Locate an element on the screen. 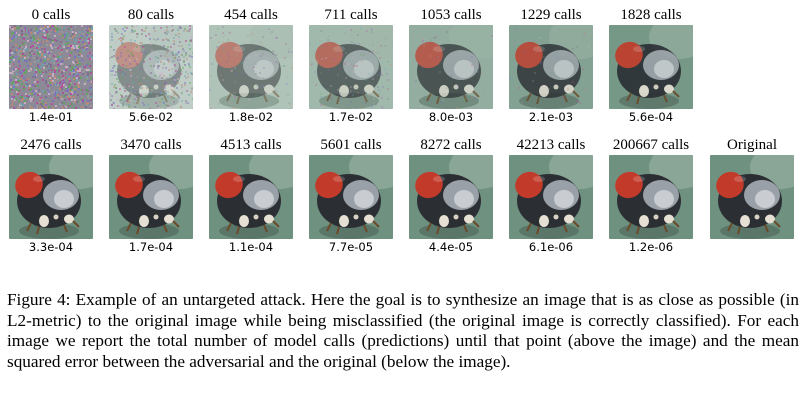 The image size is (805, 409). figure-panel: 4513 calls 1.1e-04 is located at coordinates (251, 196).